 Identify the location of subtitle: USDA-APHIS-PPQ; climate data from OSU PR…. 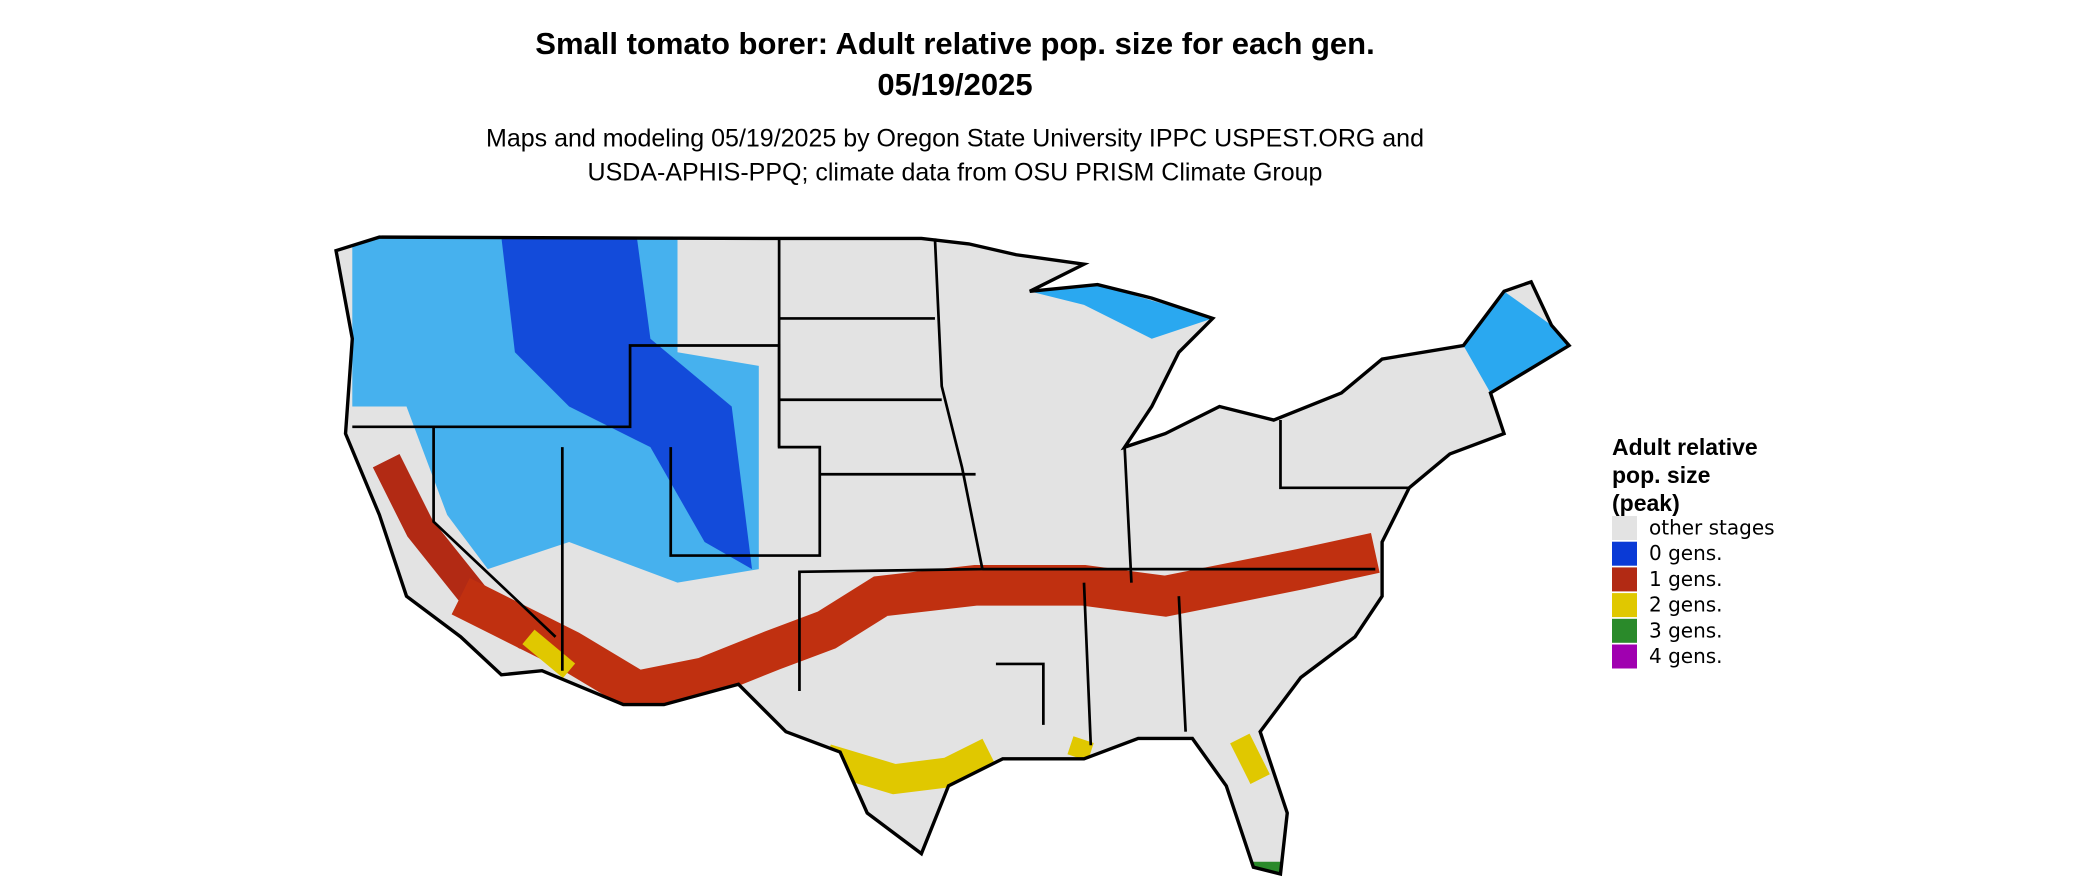
(955, 173).